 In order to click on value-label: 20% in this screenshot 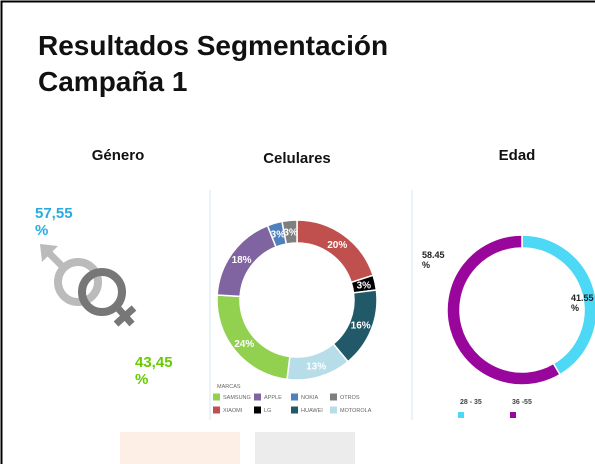, I will do `click(337, 245)`.